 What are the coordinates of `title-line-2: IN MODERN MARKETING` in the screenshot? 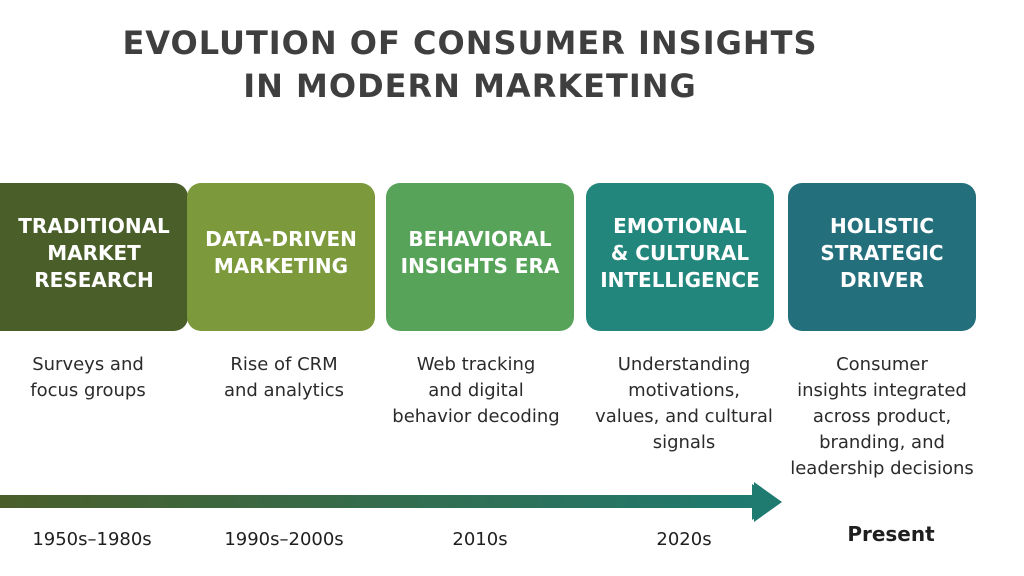 It's located at (470, 86).